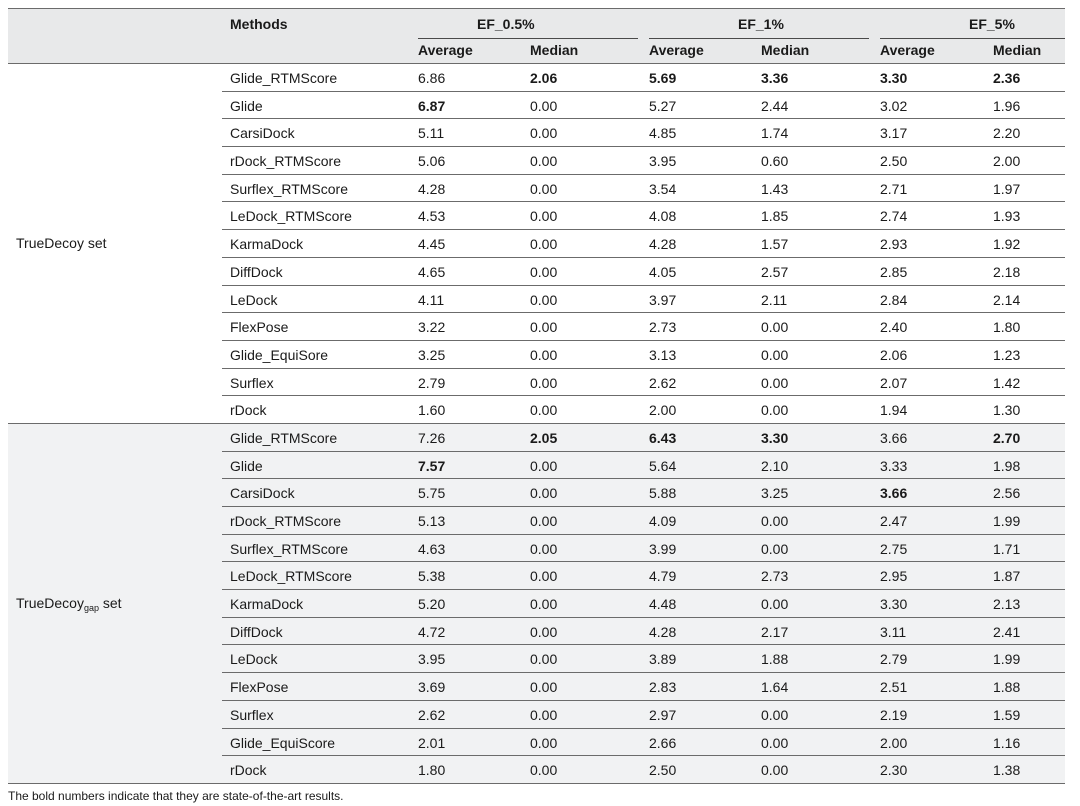 The height and width of the screenshot is (806, 1080). I want to click on value-cell: 2.62, so click(663, 382).